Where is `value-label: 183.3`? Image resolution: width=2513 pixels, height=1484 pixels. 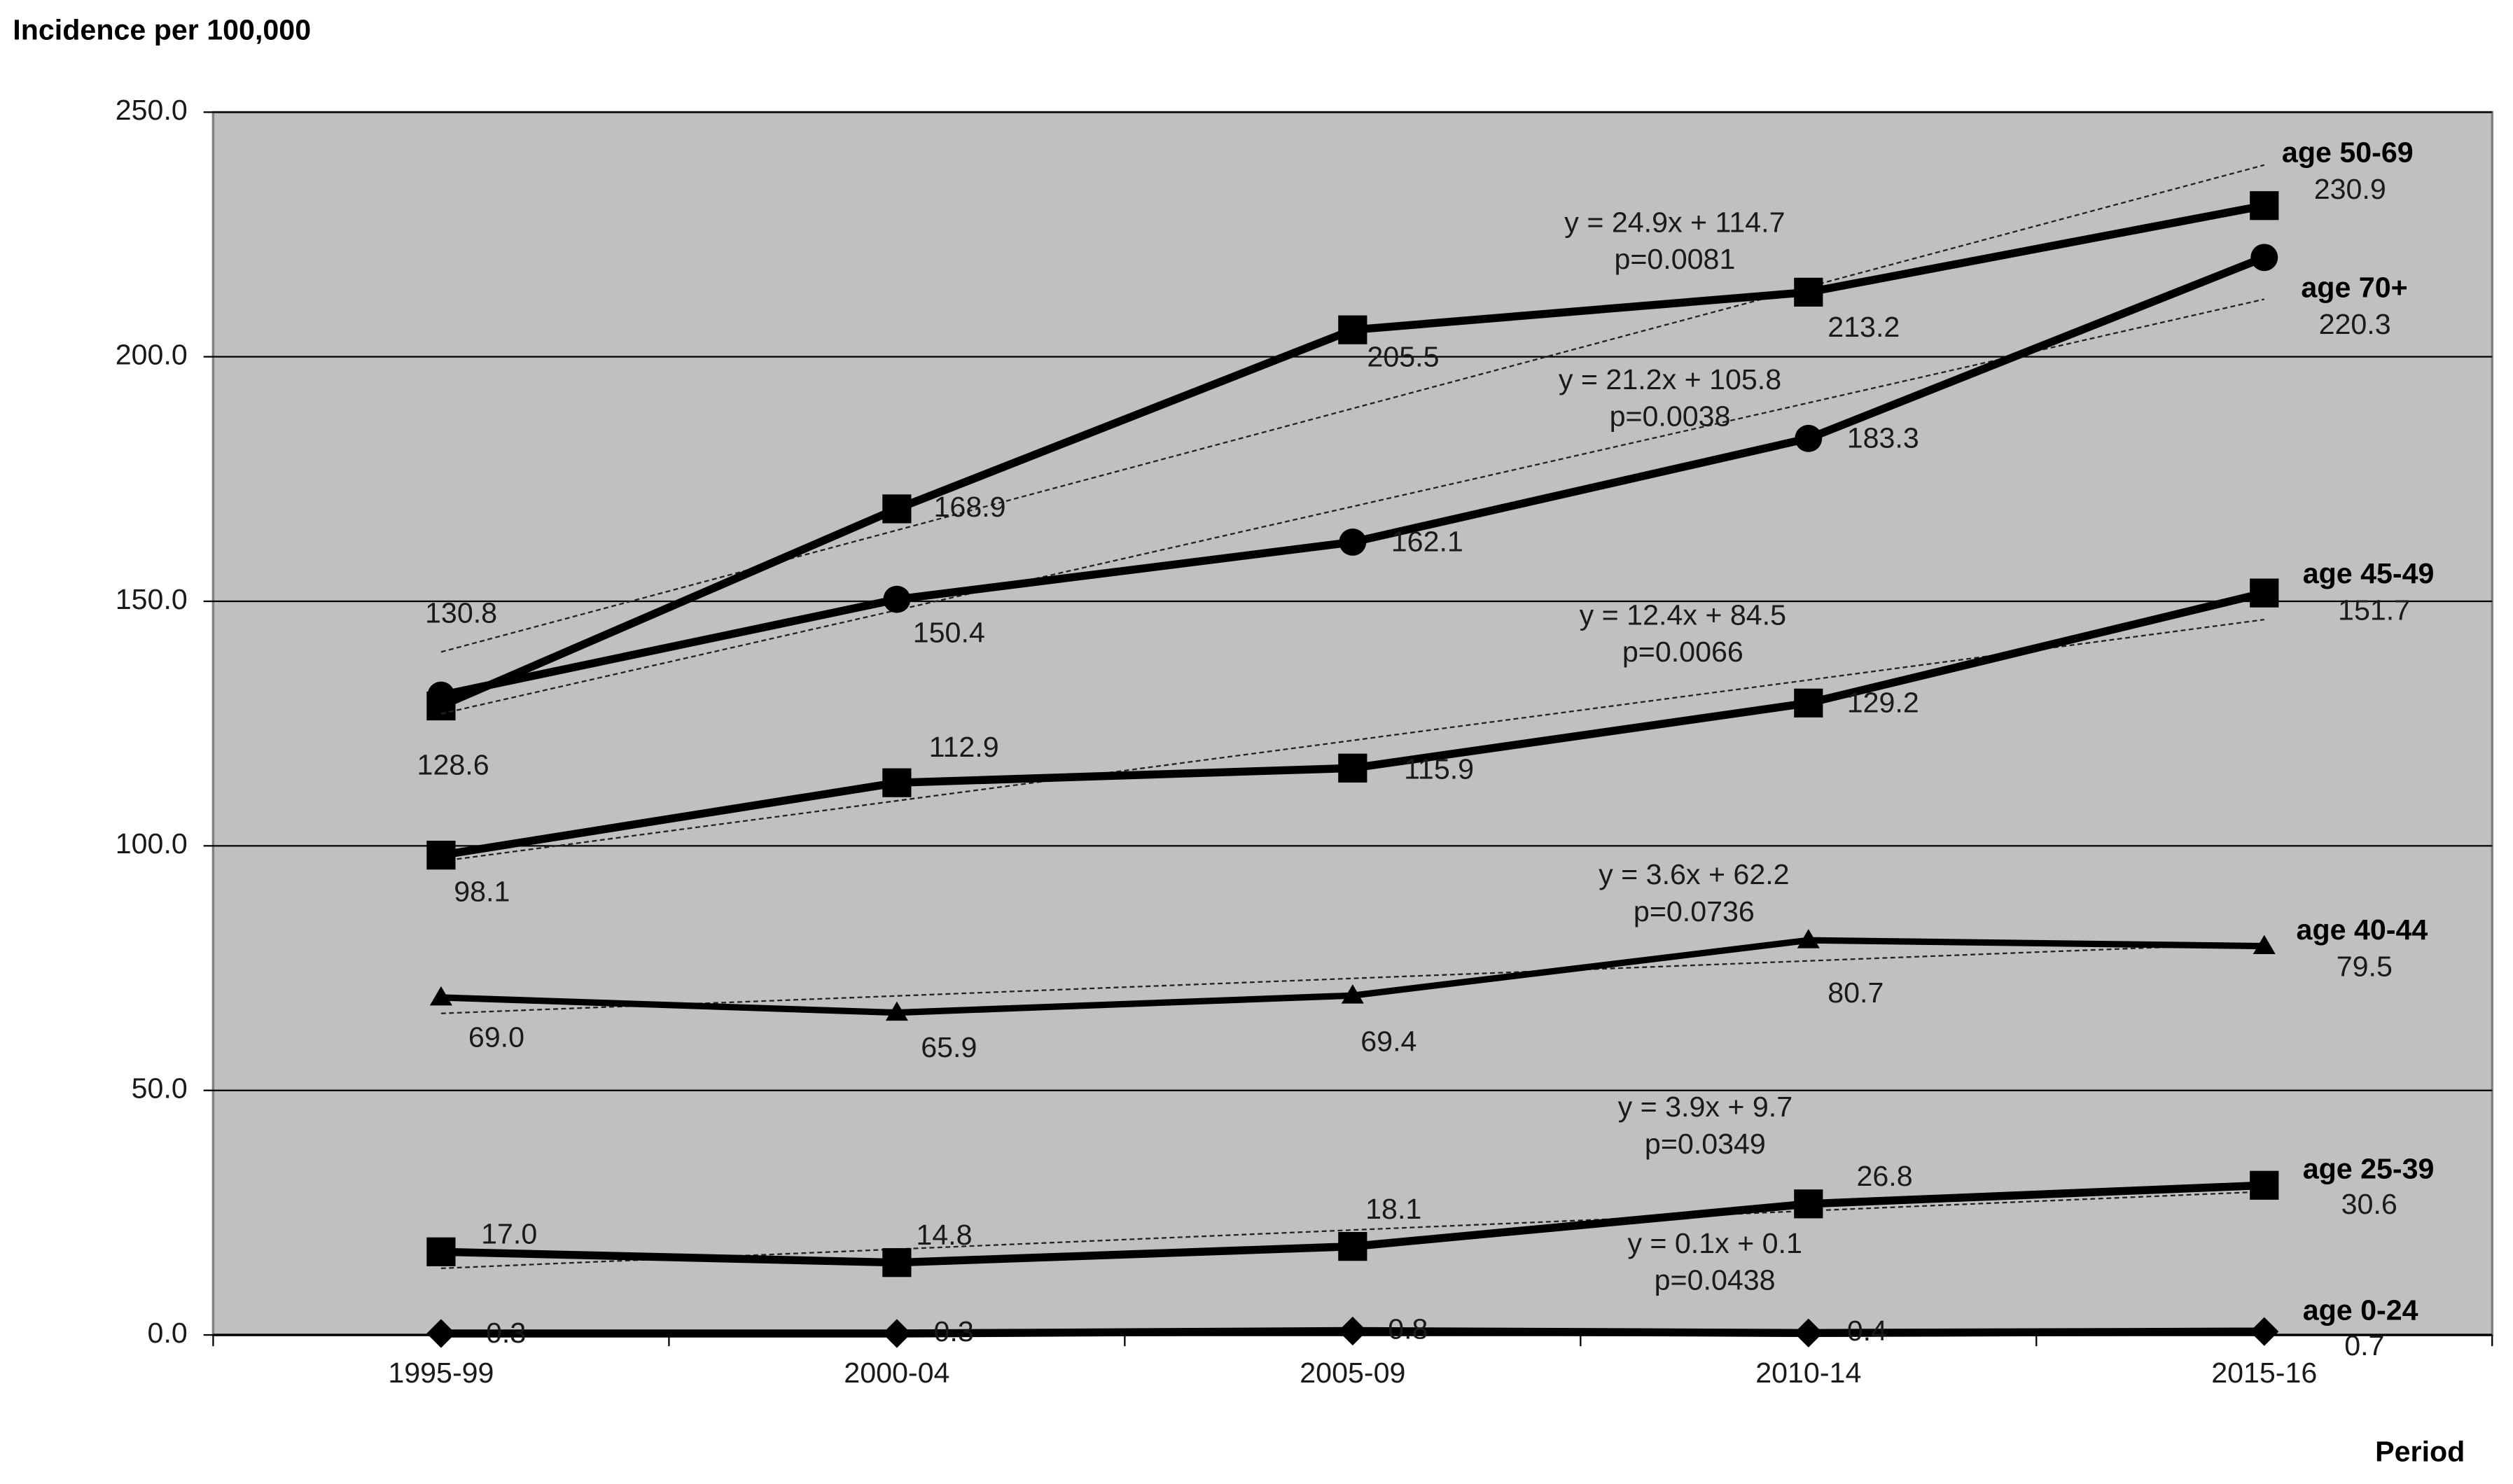
value-label: 183.3 is located at coordinates (1883, 437).